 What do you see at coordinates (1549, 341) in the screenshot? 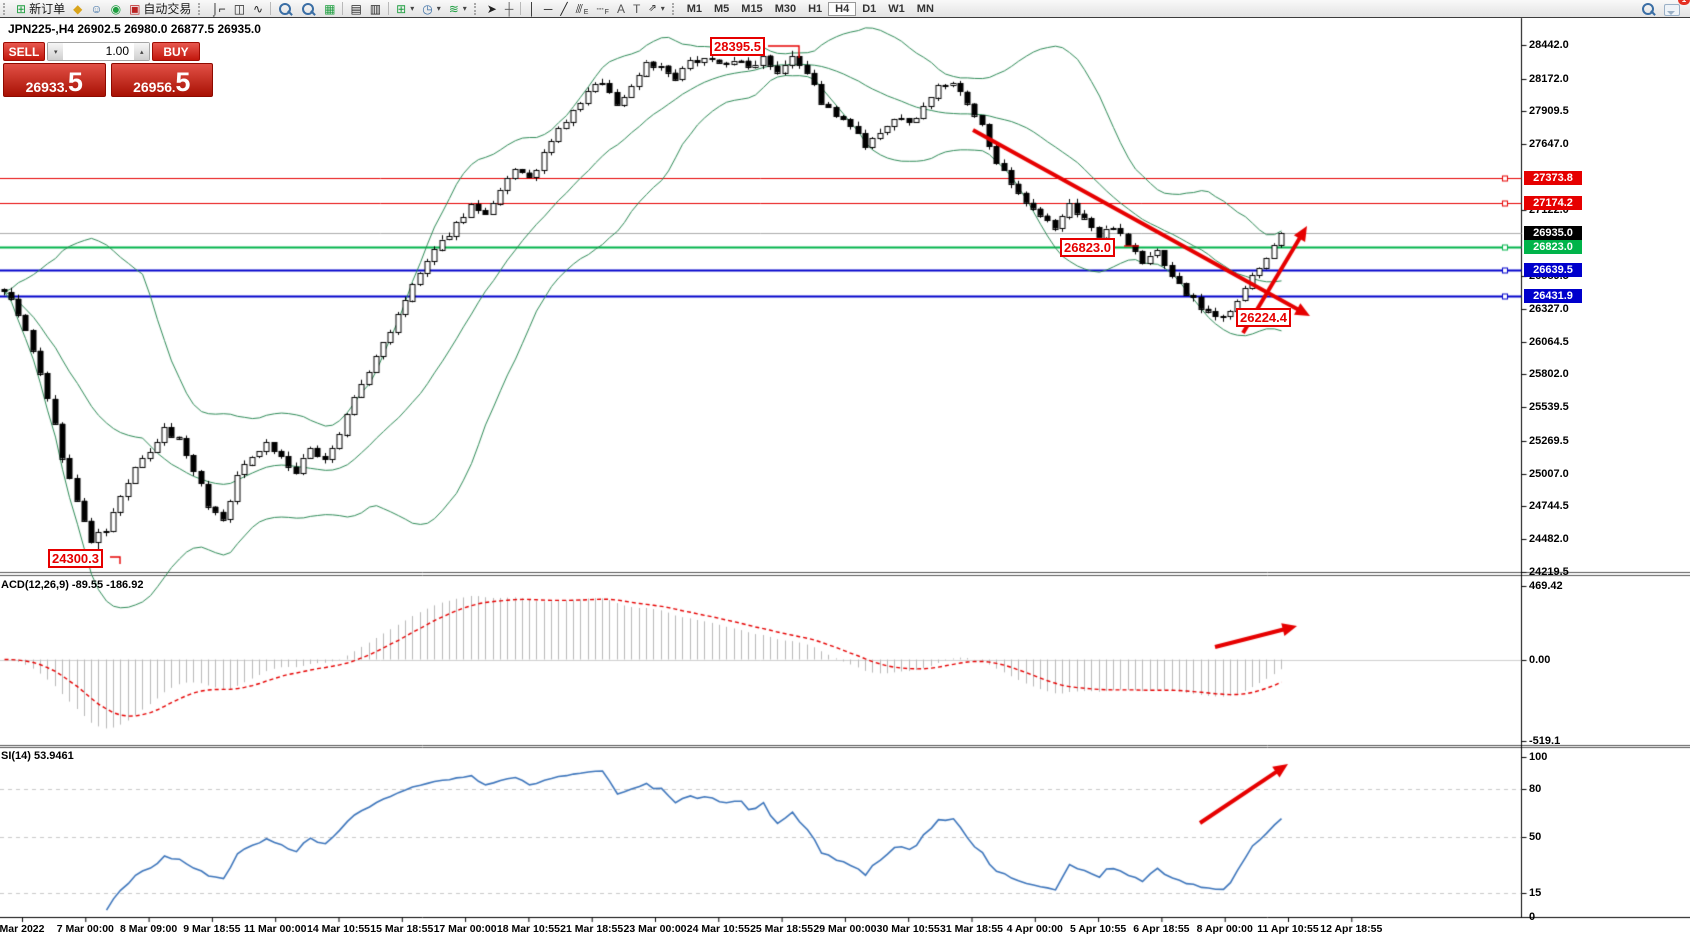
I see `price-axis-tick: 26064.5` at bounding box center [1549, 341].